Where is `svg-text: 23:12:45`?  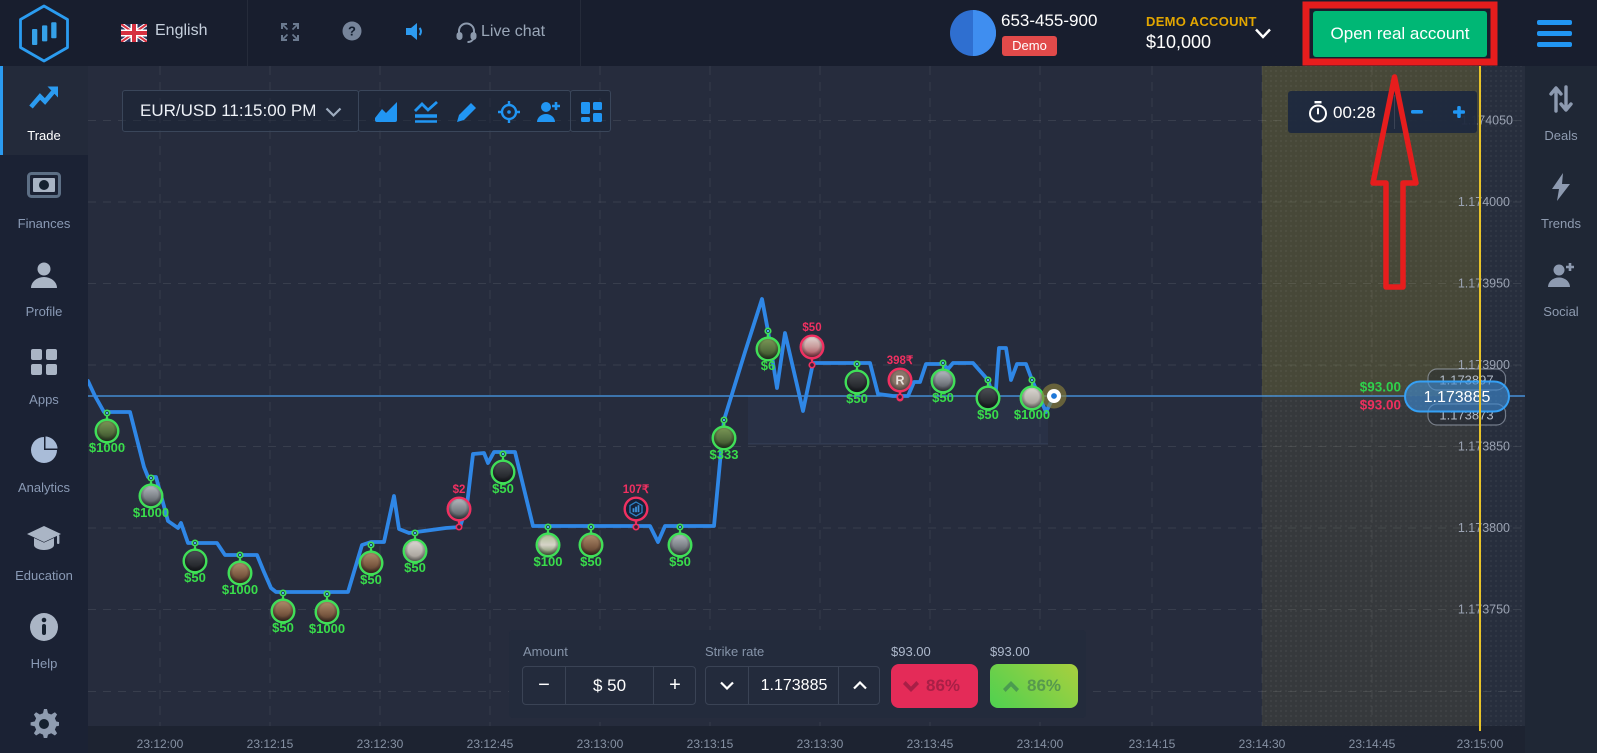 svg-text: 23:12:45 is located at coordinates (490, 744).